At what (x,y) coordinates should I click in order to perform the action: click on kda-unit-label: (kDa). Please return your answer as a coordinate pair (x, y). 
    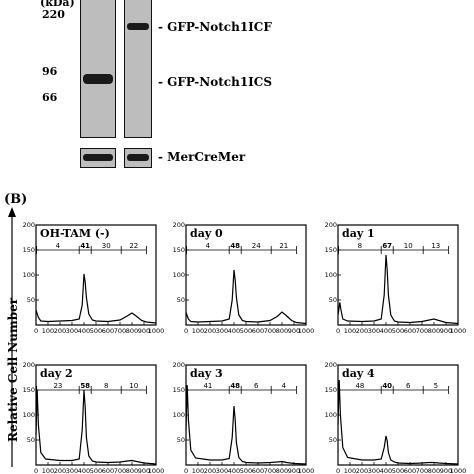
    Looking at the image, I should click on (57, 4).